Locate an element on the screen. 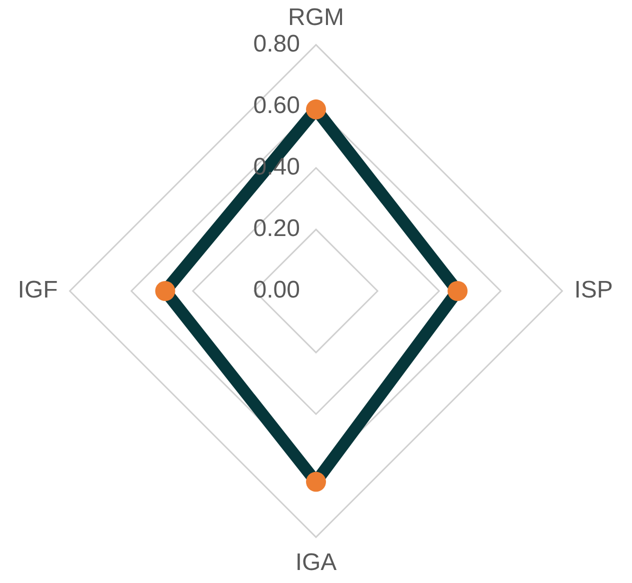 The width and height of the screenshot is (632, 583). y-tick-label: 0.20 is located at coordinates (276, 228).